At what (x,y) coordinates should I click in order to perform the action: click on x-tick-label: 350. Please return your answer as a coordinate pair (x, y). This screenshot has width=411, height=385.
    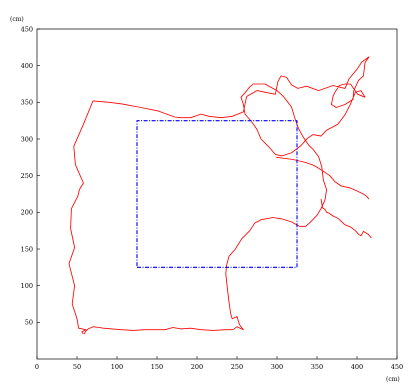
    Looking at the image, I should click on (317, 367).